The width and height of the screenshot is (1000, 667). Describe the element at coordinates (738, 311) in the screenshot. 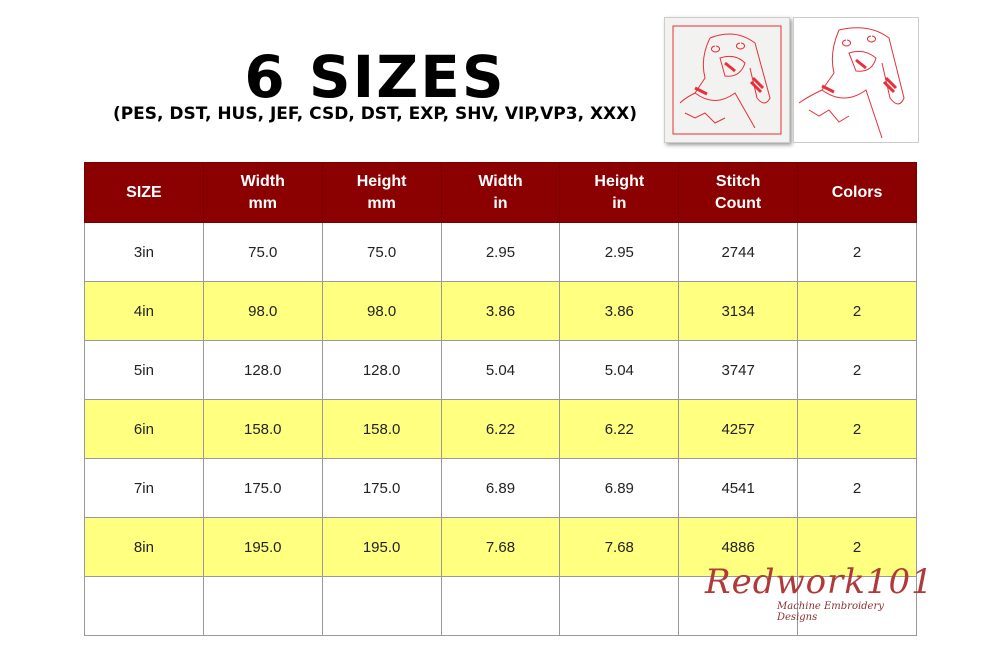

I see `table-cell: 3134` at that location.